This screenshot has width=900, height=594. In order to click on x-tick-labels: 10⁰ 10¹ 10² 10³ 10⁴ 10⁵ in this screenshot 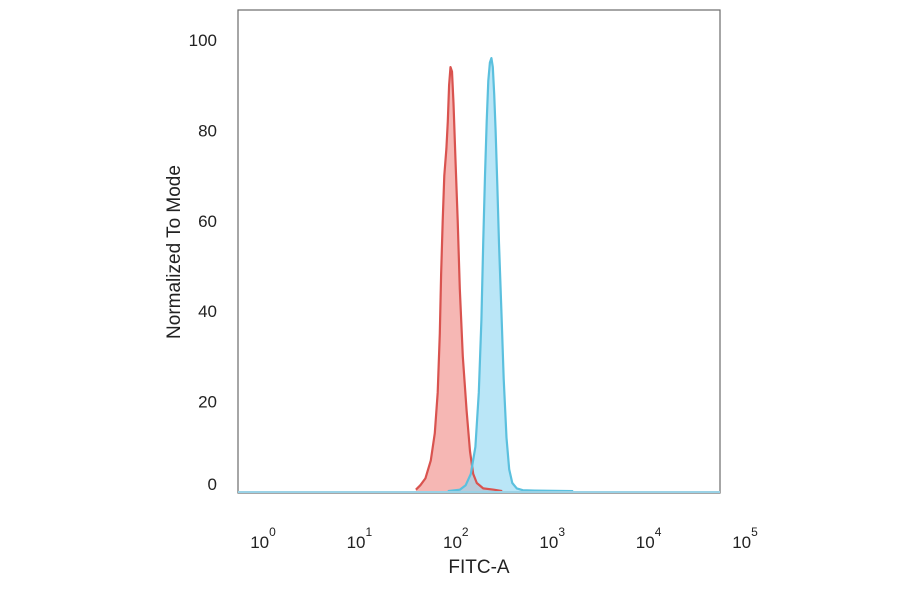, I will do `click(504, 538)`.